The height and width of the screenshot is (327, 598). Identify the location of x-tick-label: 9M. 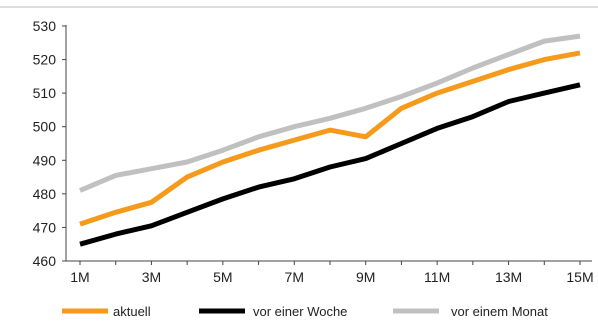
(365, 277).